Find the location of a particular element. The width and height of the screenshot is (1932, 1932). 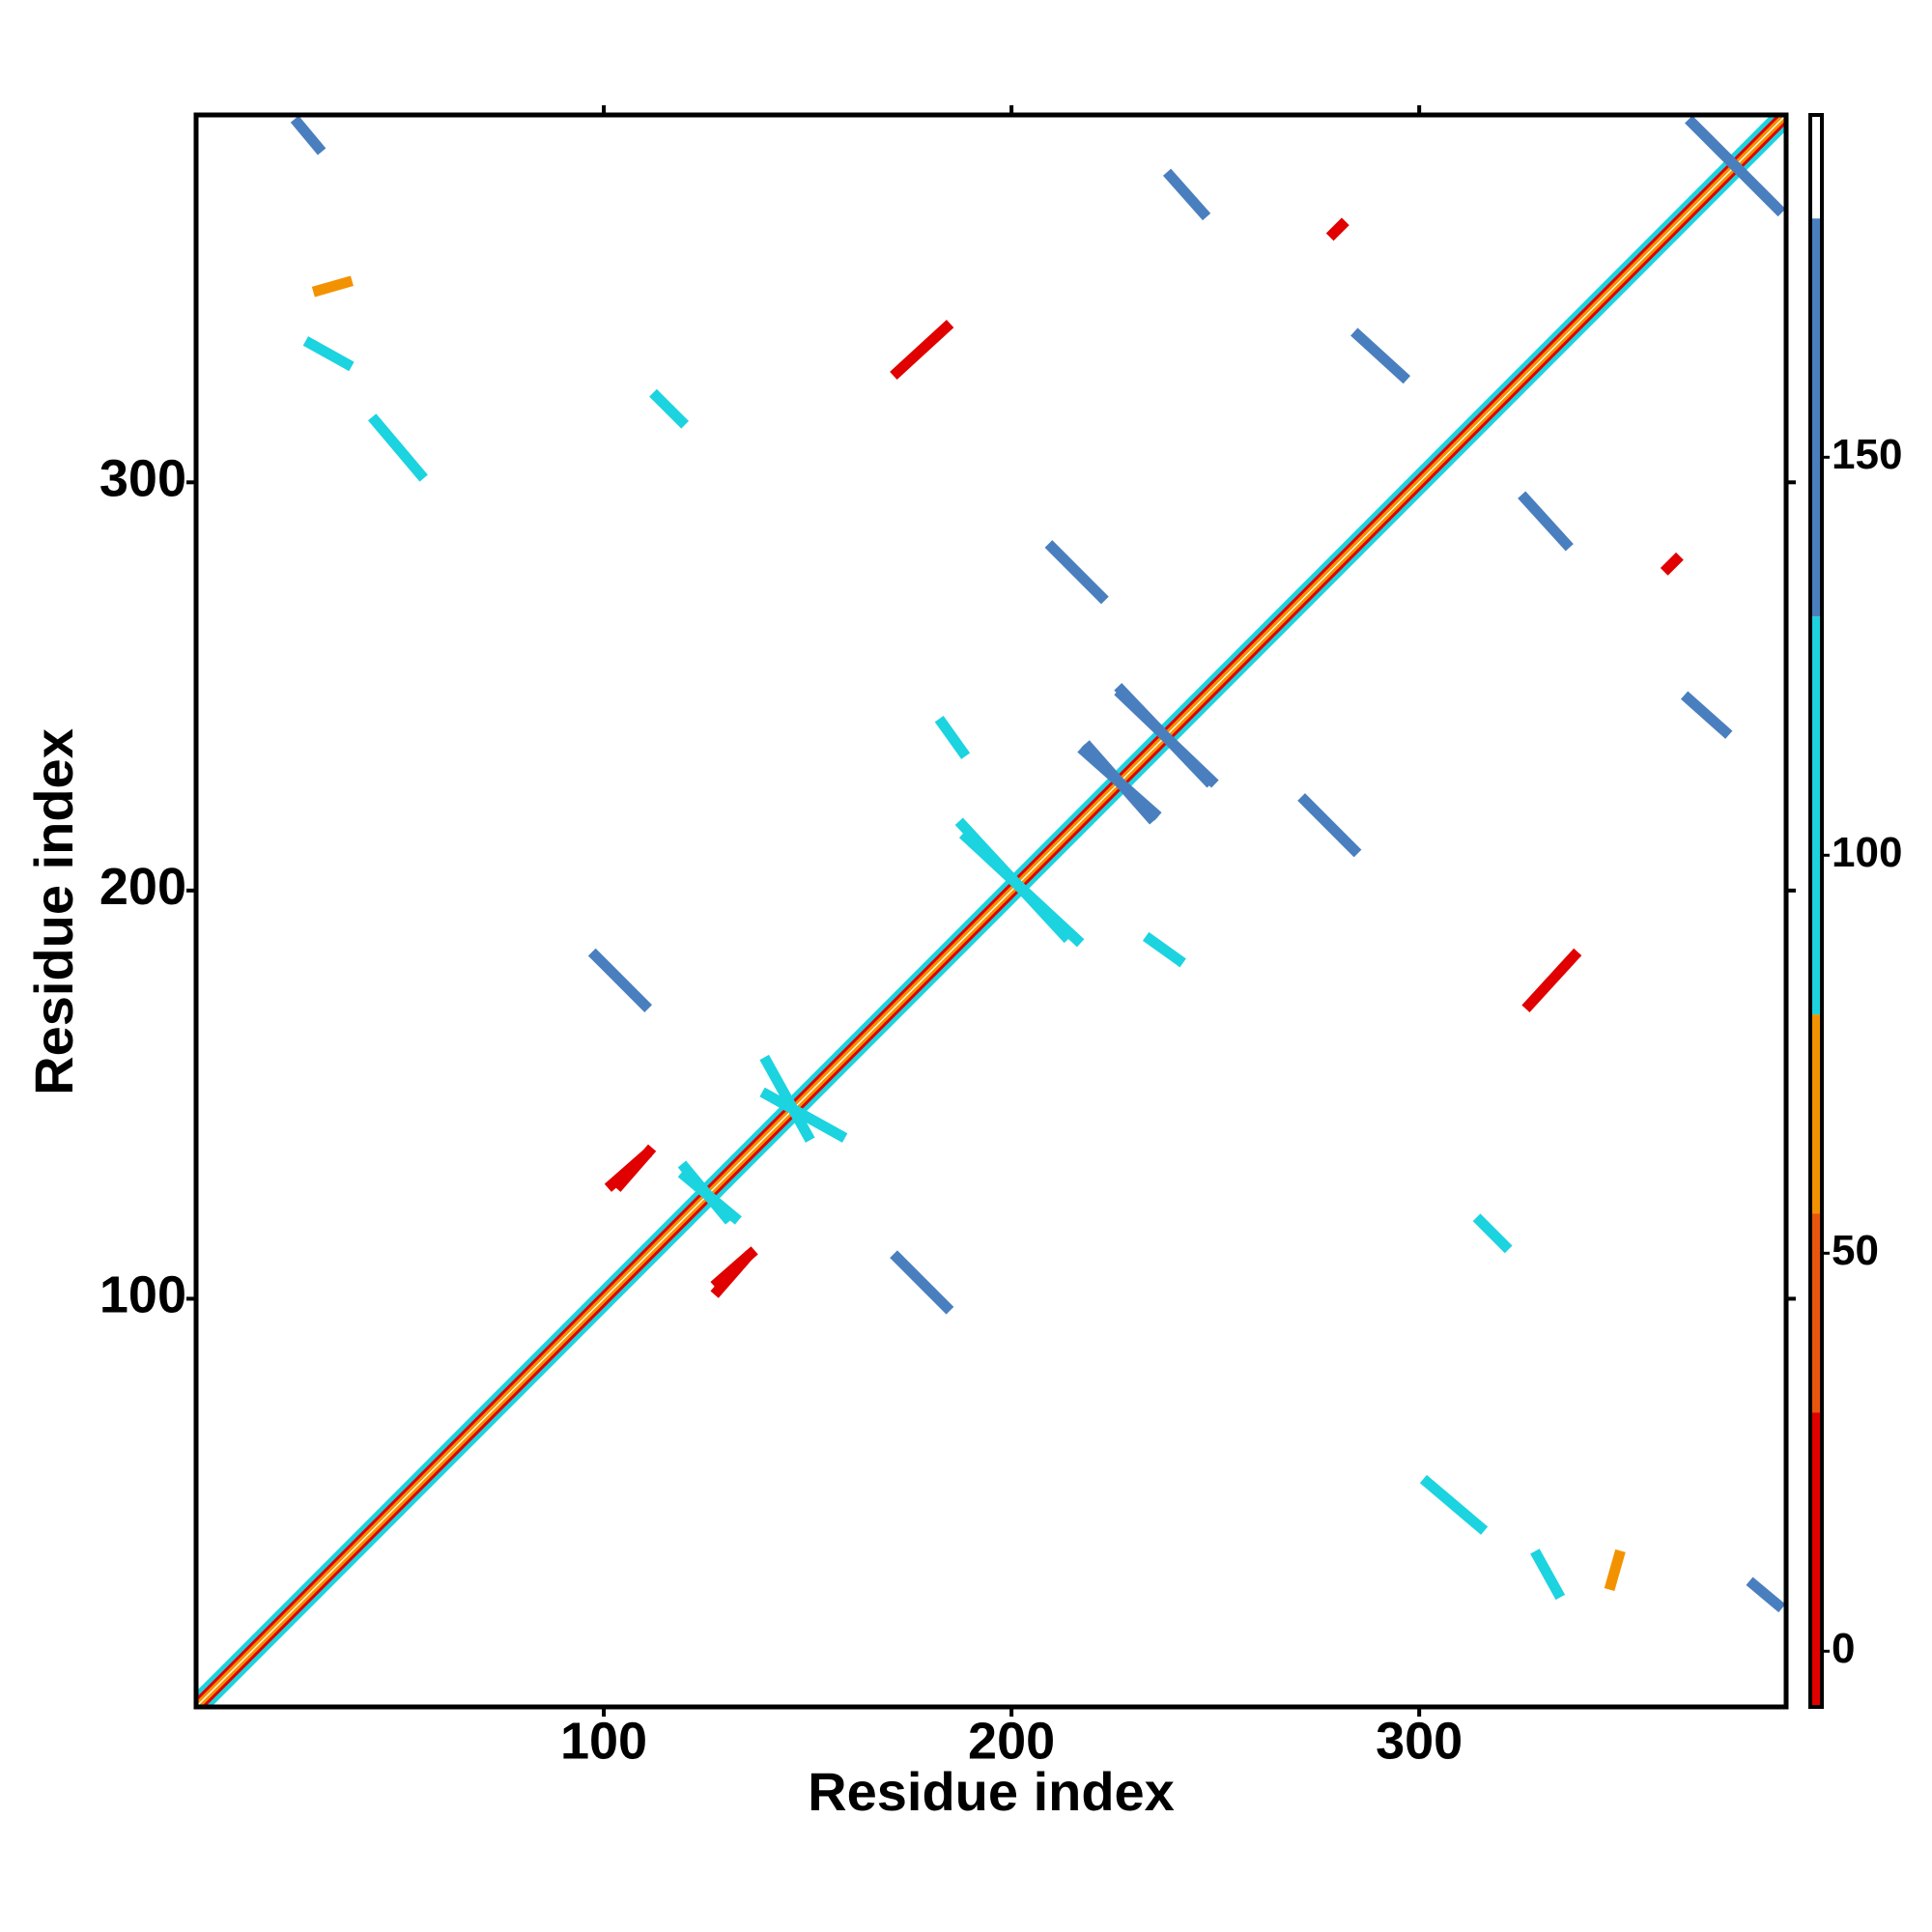

x-axis-label: Residue index is located at coordinates (992, 1791).